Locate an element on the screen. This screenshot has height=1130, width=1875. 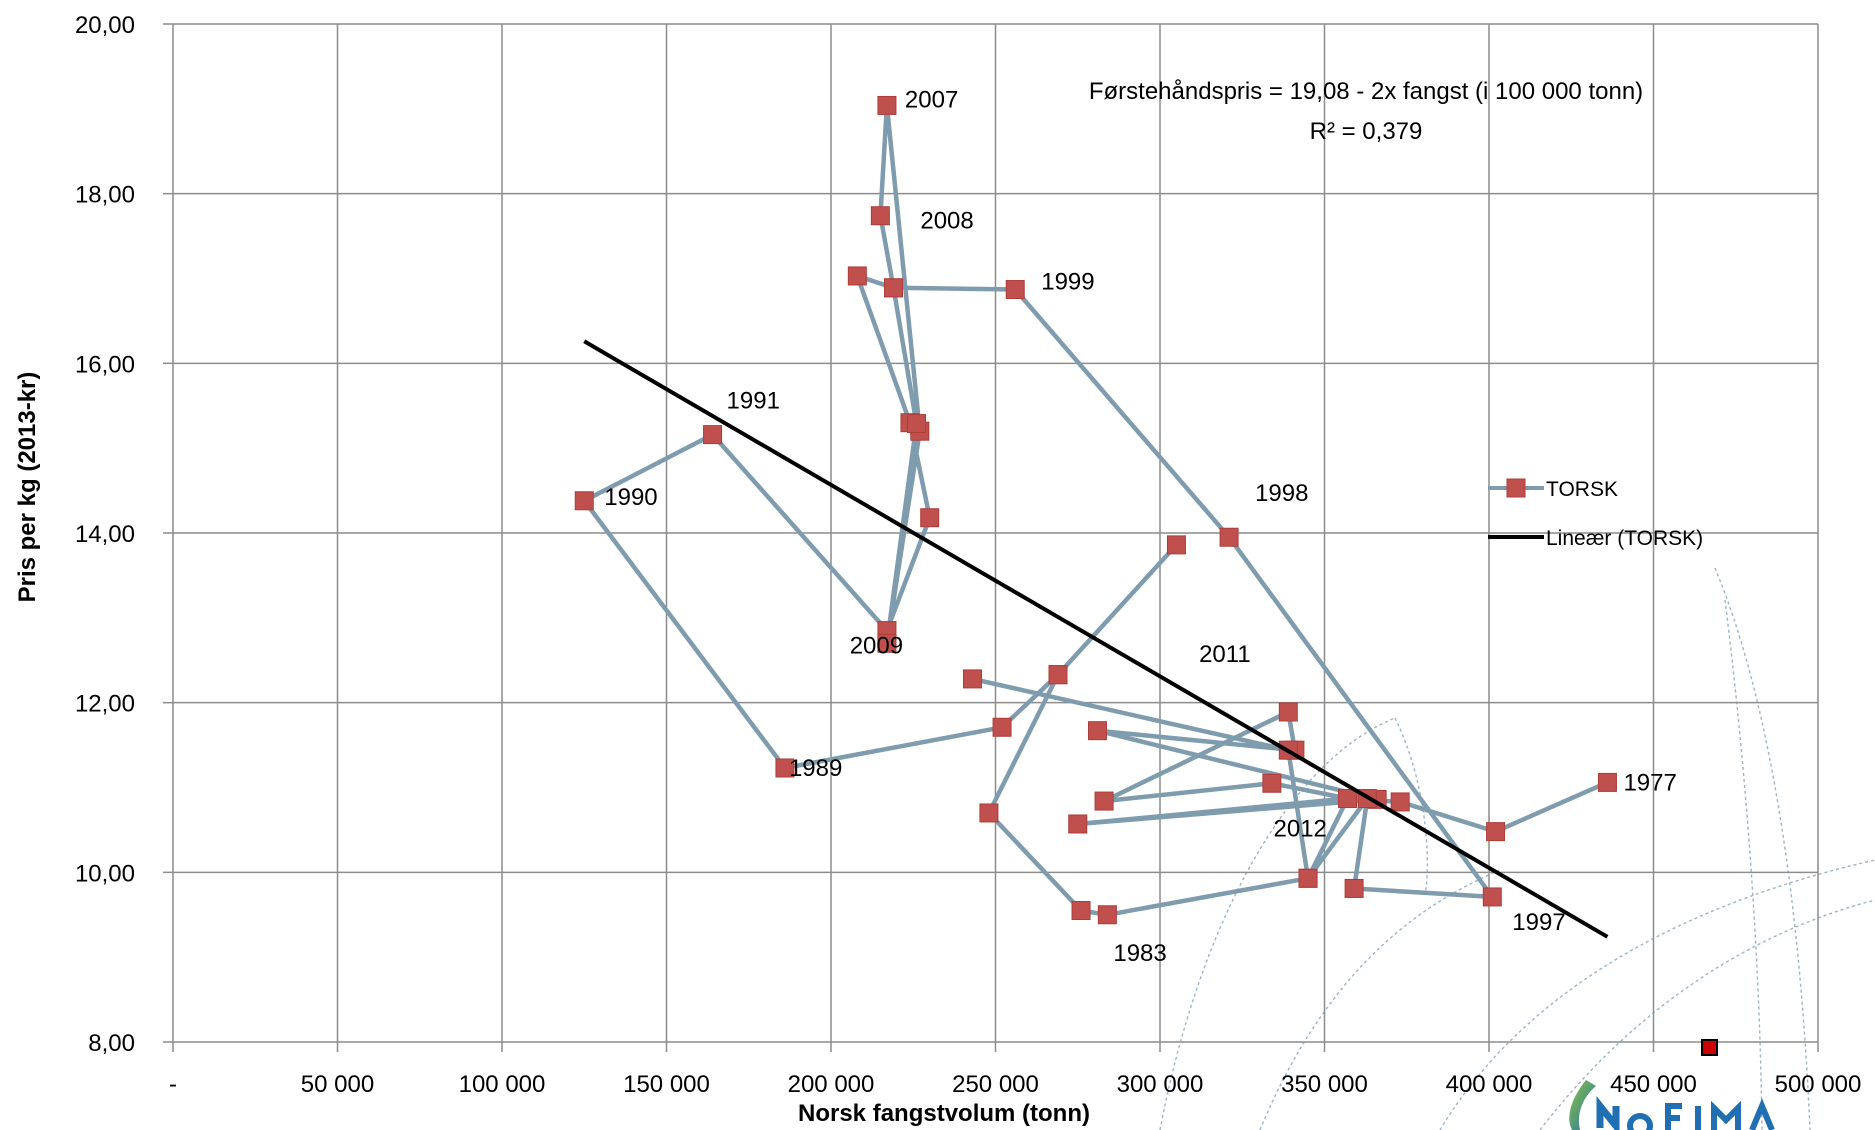
y-tick-labels: 8,00 10,00 12,00 14,00 16,00 18,00 20,00 is located at coordinates (105, 534).